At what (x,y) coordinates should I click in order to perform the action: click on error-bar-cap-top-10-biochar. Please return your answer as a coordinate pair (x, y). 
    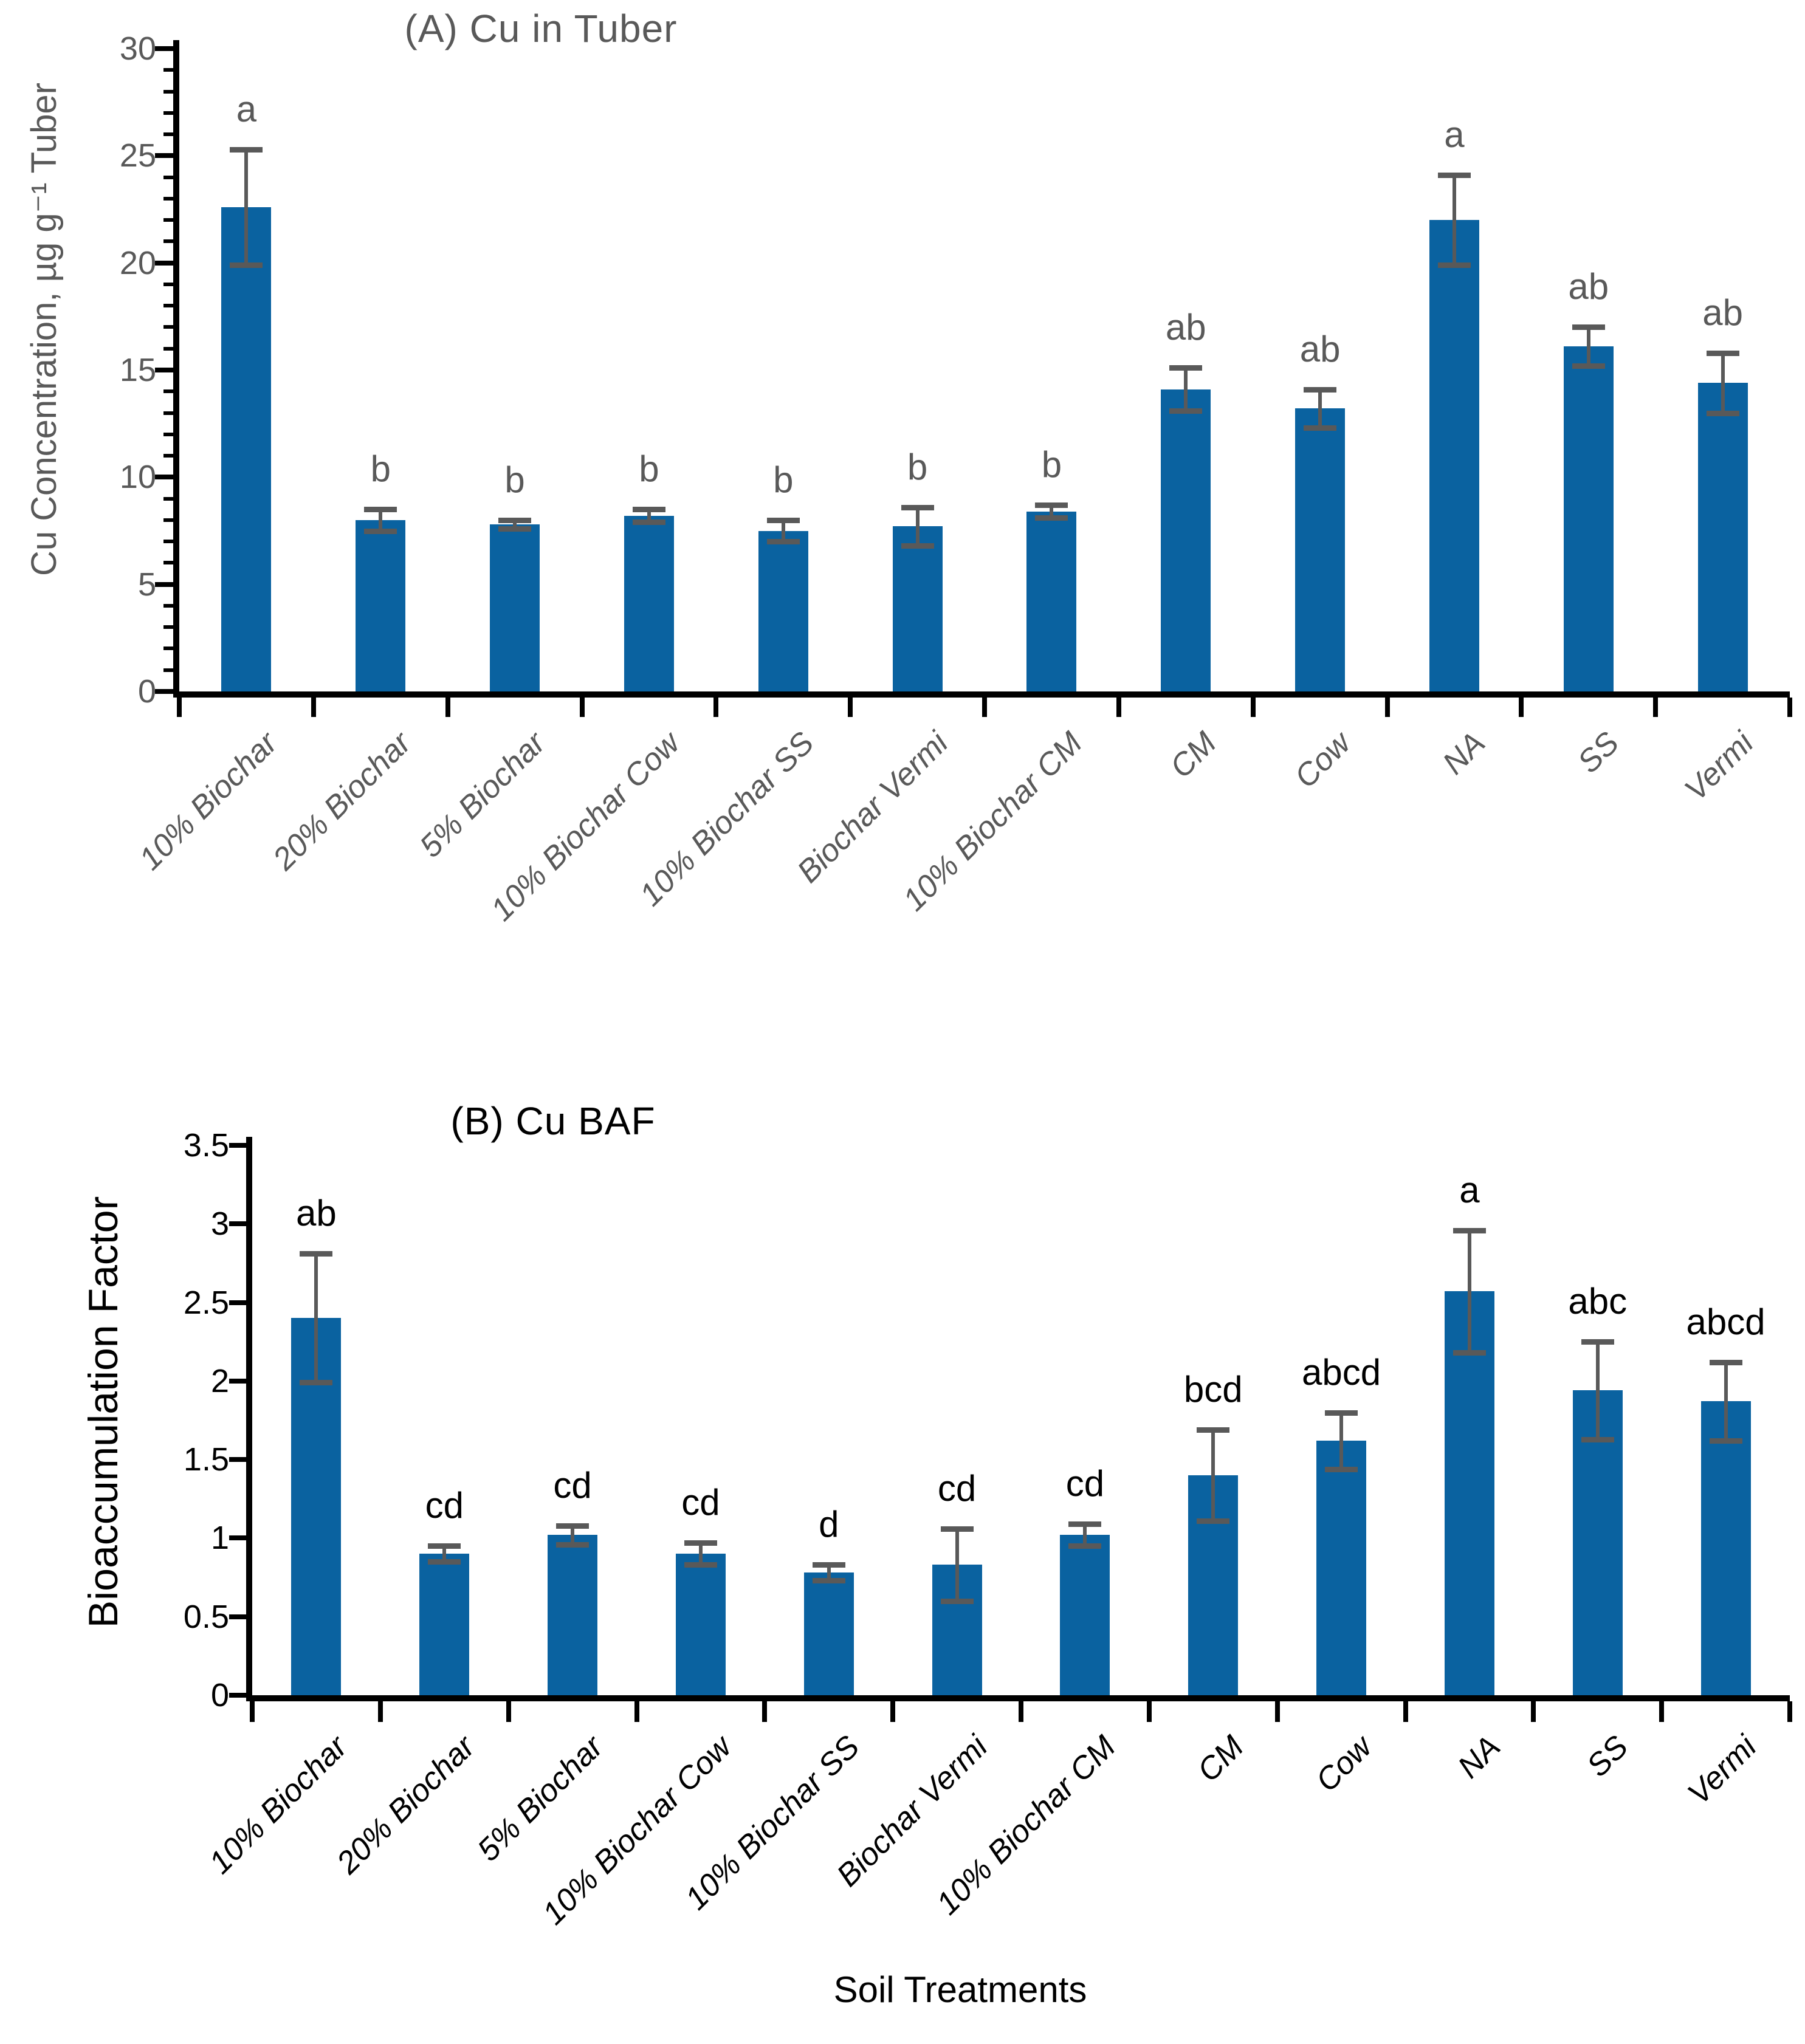
    Looking at the image, I should click on (316, 1254).